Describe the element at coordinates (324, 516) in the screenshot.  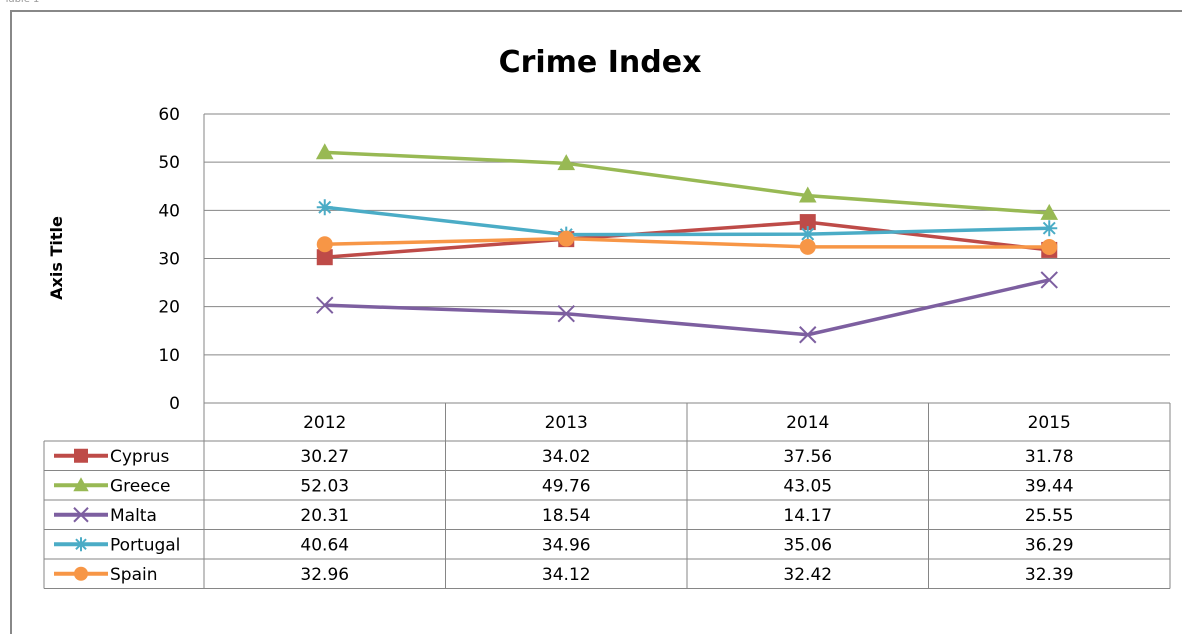
I see `table-value-cell: 20.31` at that location.